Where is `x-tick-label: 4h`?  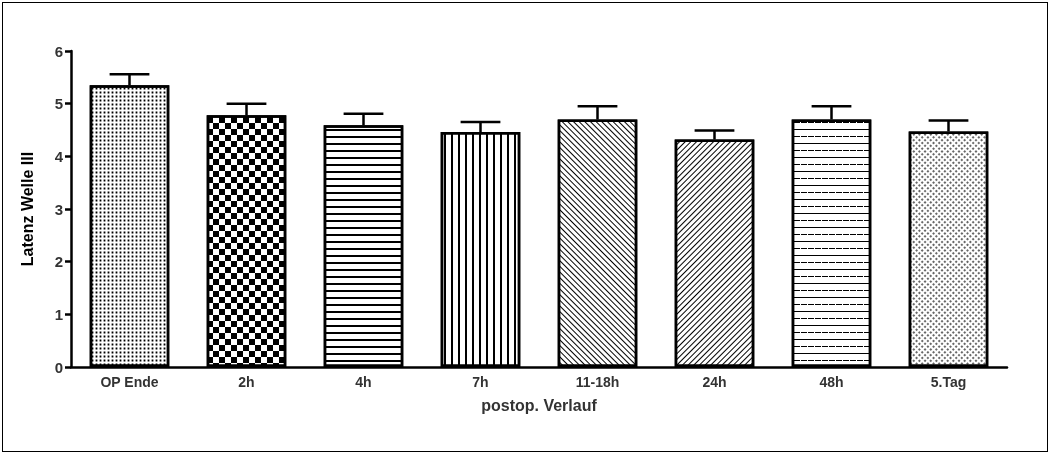
x-tick-label: 4h is located at coordinates (363, 382).